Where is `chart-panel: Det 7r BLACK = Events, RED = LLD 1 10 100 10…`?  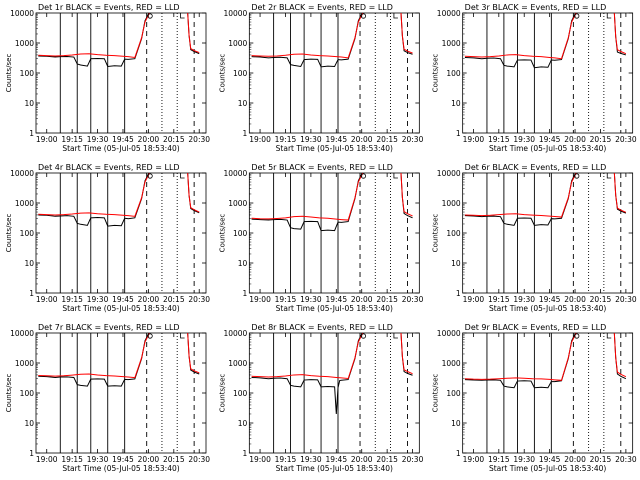 chart-panel: Det 7r BLACK = Events, RED = LLD 1 10 100 10… is located at coordinates (107, 398).